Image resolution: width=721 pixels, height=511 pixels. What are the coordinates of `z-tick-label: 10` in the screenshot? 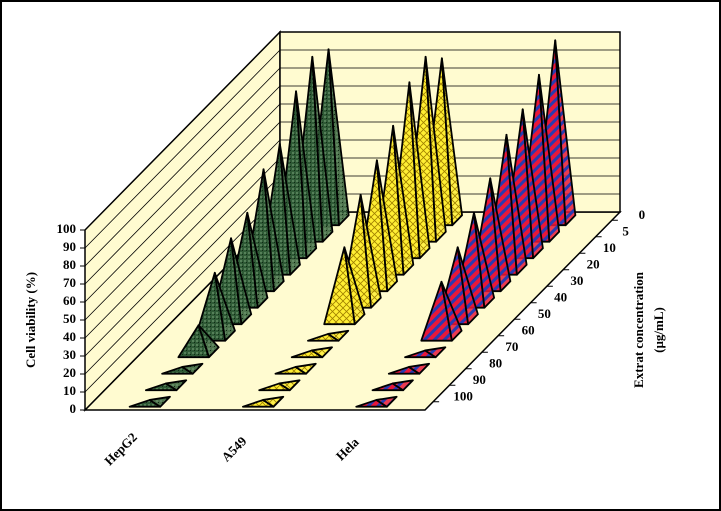 It's located at (609, 247).